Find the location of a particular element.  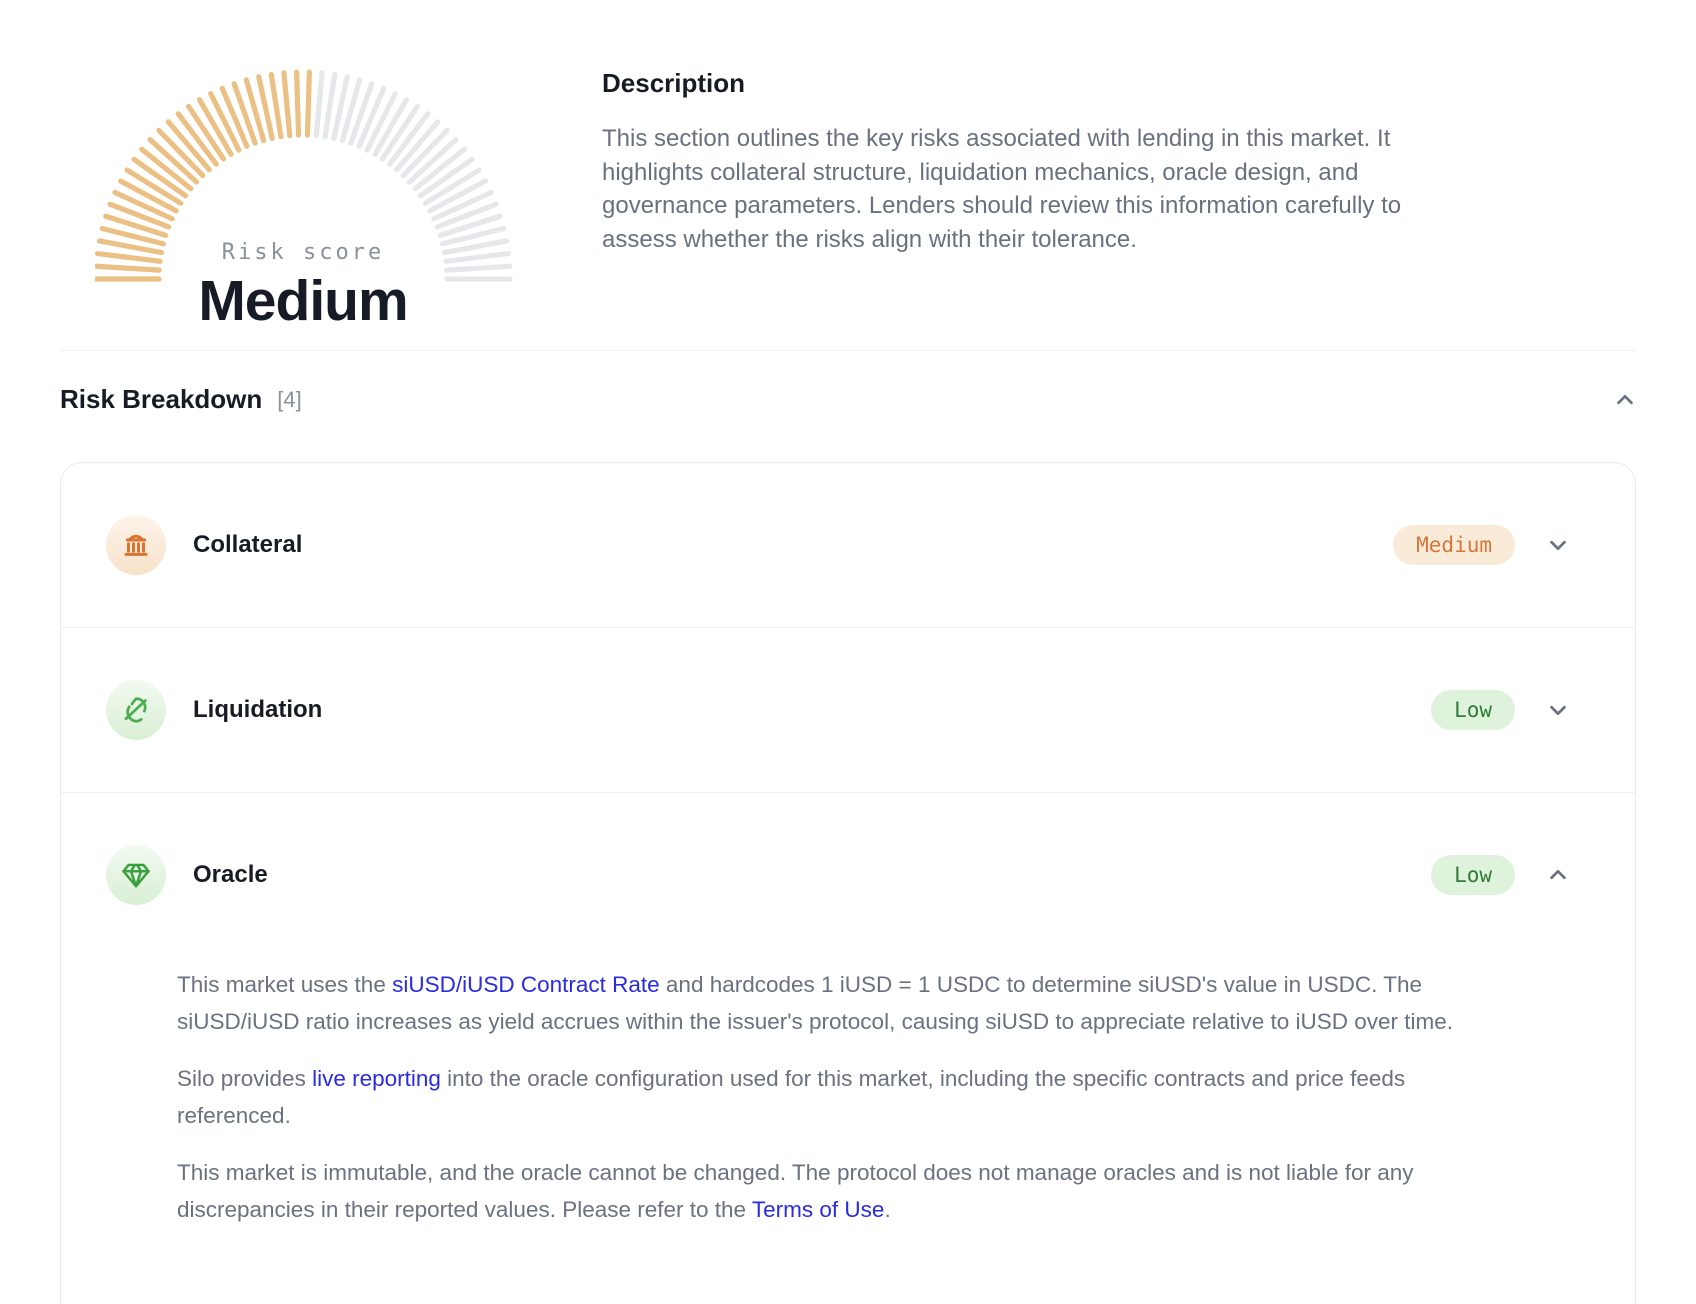

risk-row-collateral: Collateral Medium is located at coordinates (848, 545).